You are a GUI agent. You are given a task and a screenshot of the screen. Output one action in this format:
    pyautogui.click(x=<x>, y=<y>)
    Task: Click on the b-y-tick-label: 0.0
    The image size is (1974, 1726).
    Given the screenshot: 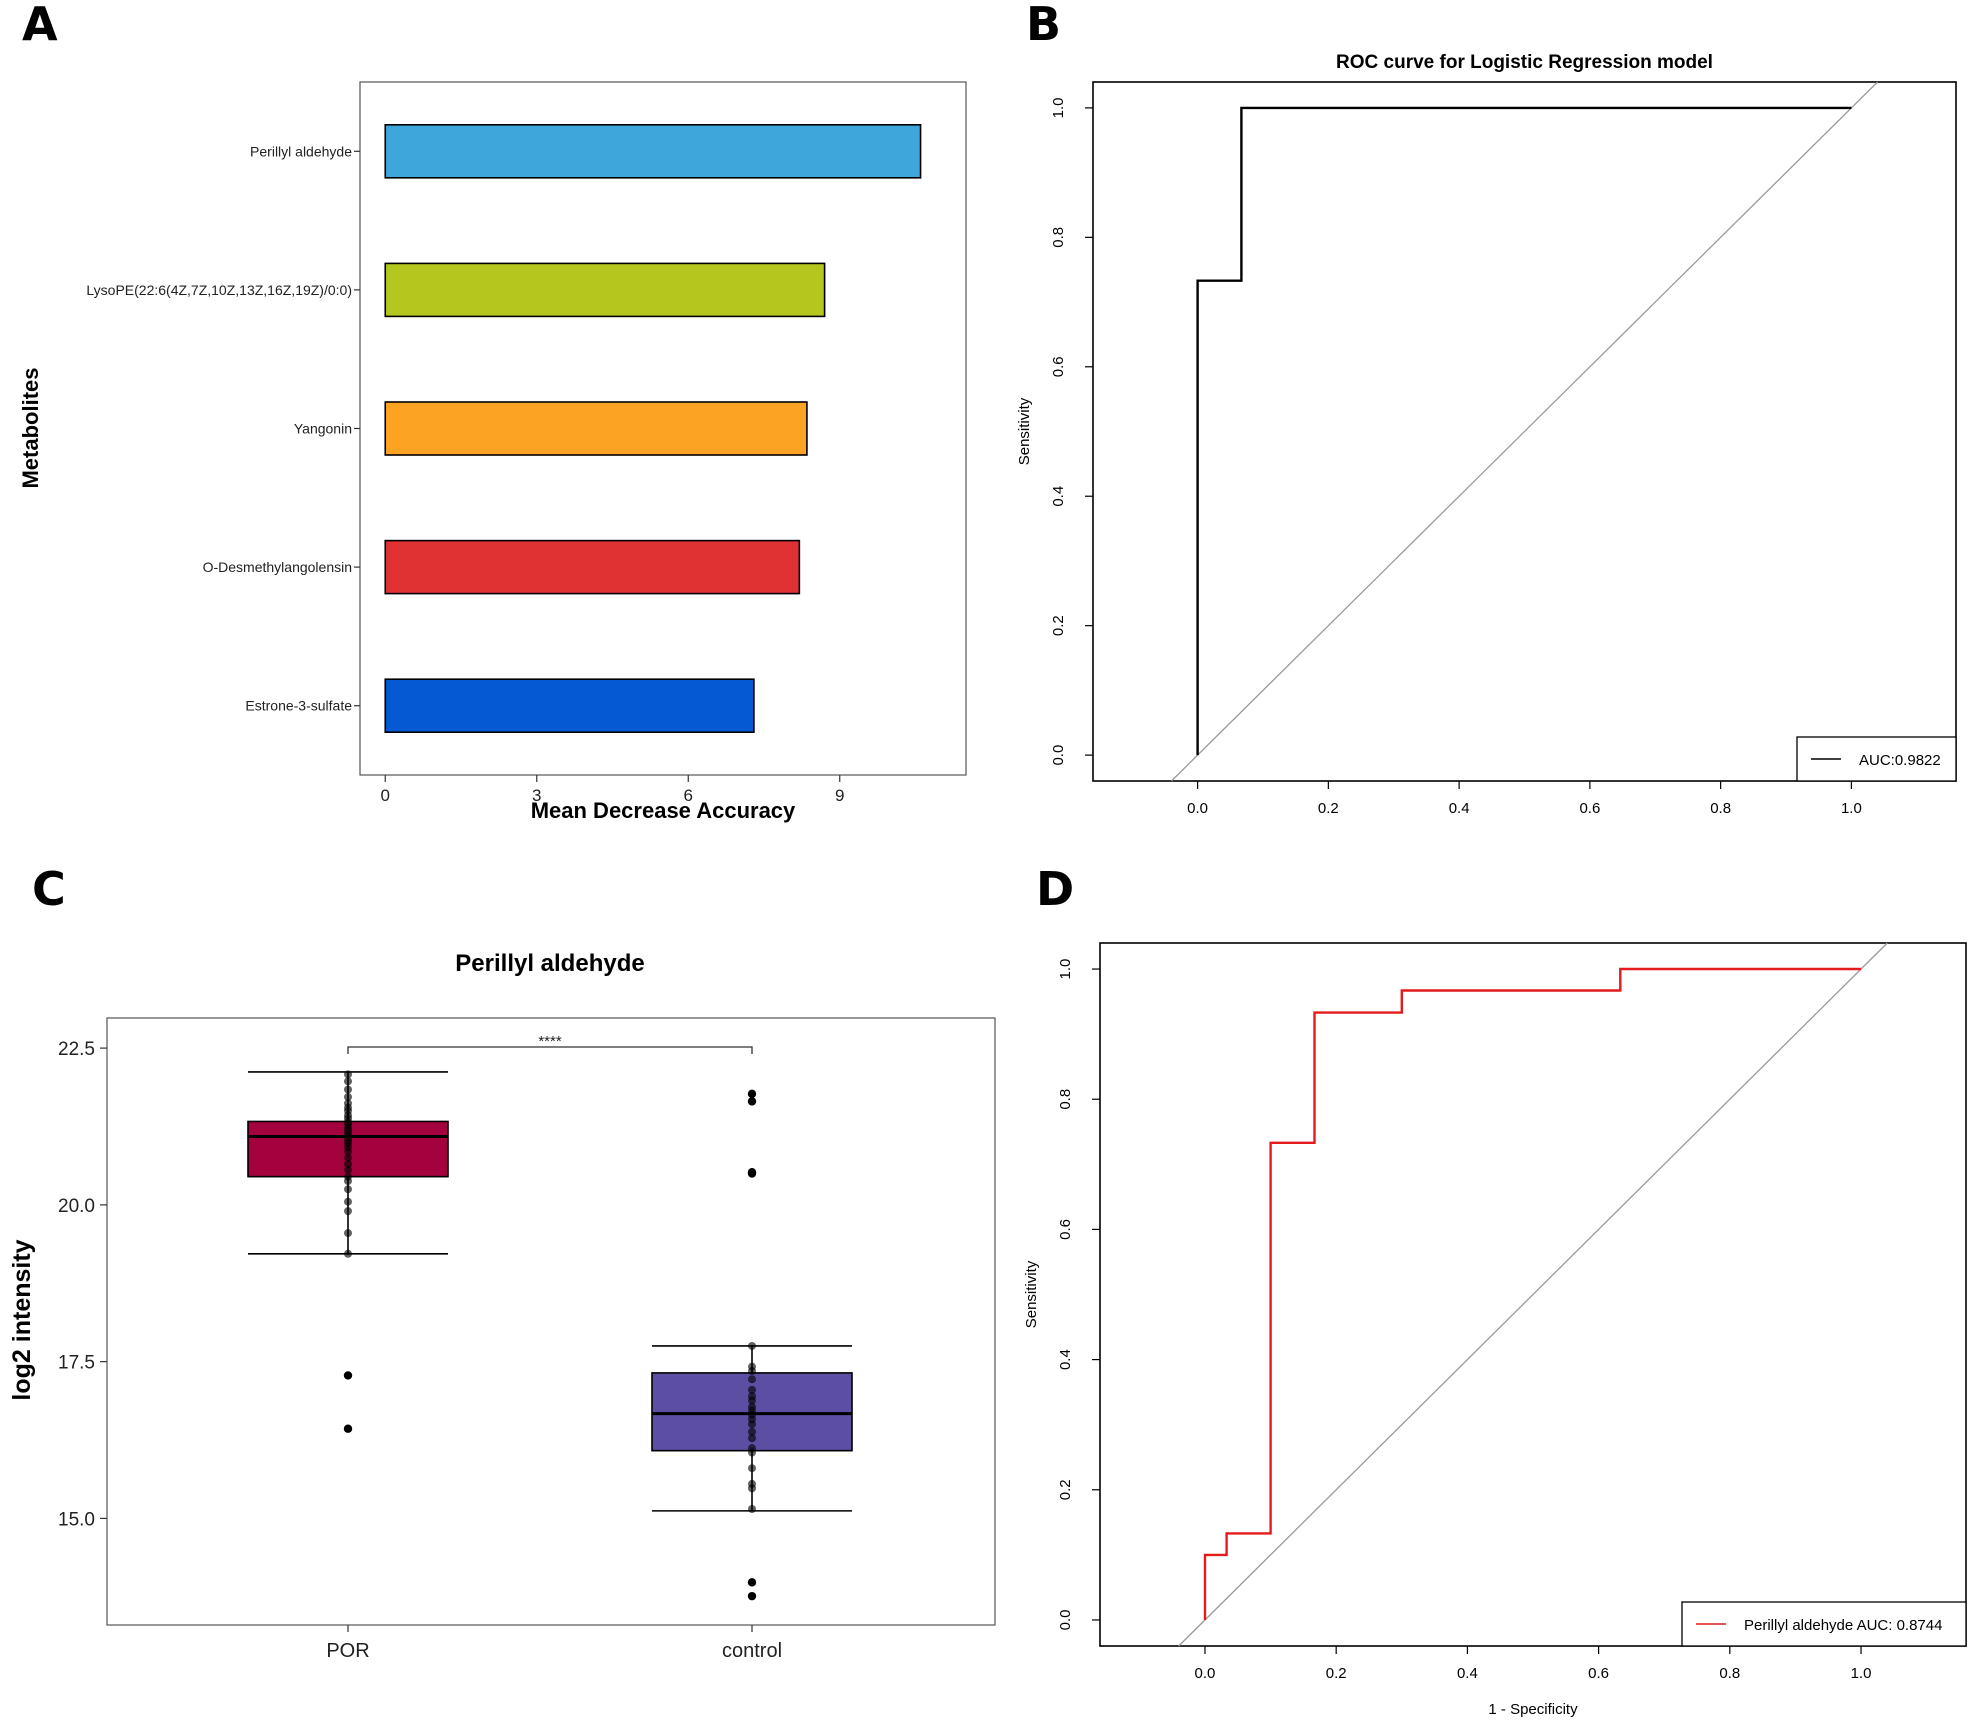 What is the action you would take?
    pyautogui.click(x=1058, y=755)
    